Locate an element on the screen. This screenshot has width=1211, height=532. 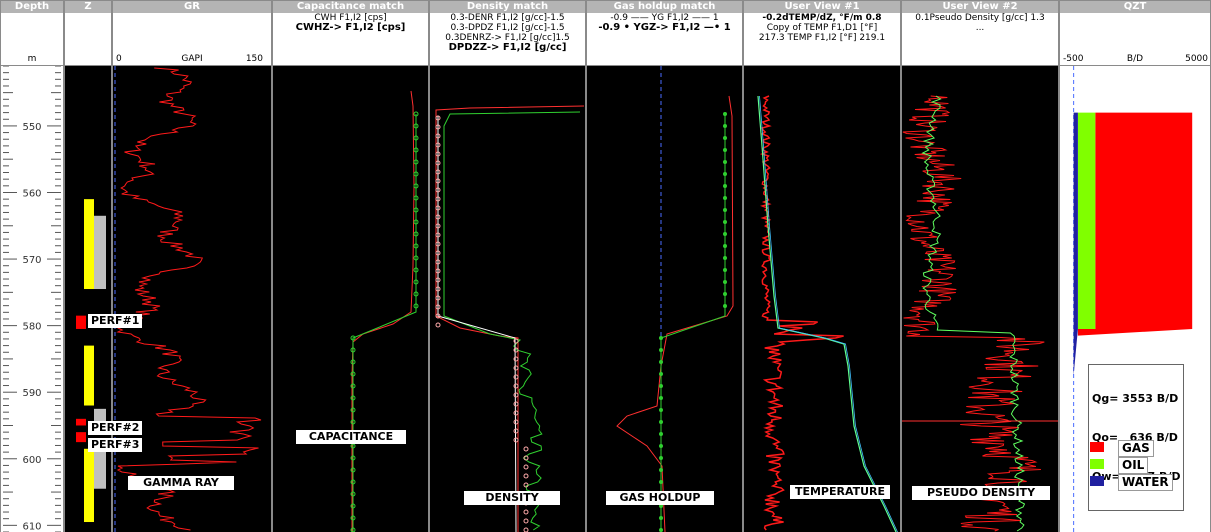
gh-title: Gas holdup match is located at coordinates (664, 7).